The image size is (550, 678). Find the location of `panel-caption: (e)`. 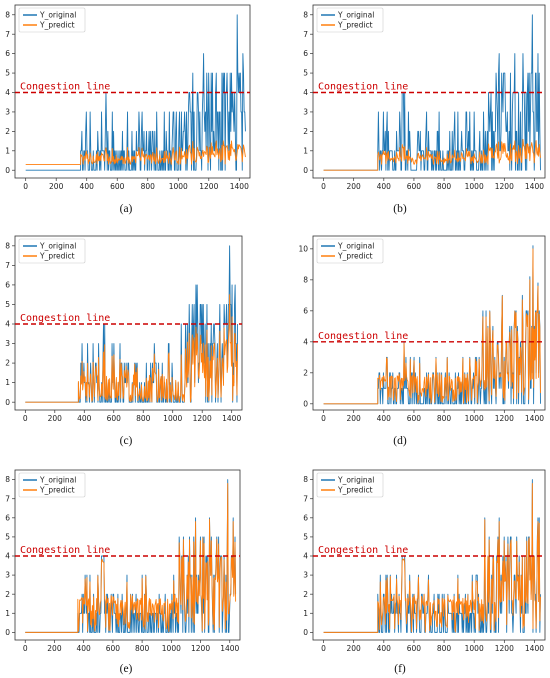

panel-caption: (e) is located at coordinates (126, 669).